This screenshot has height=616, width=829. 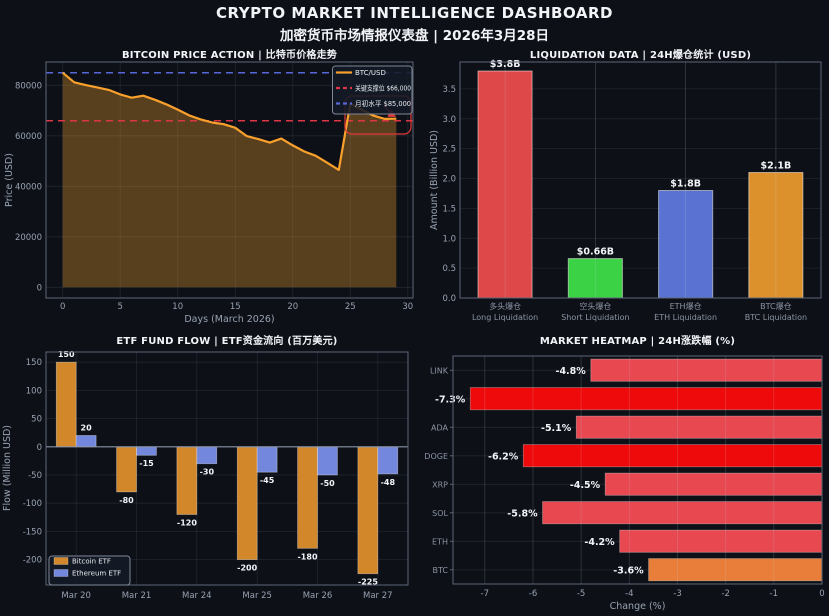 What do you see at coordinates (318, 596) in the screenshot?
I see `svg-text: Mar 26` at bounding box center [318, 596].